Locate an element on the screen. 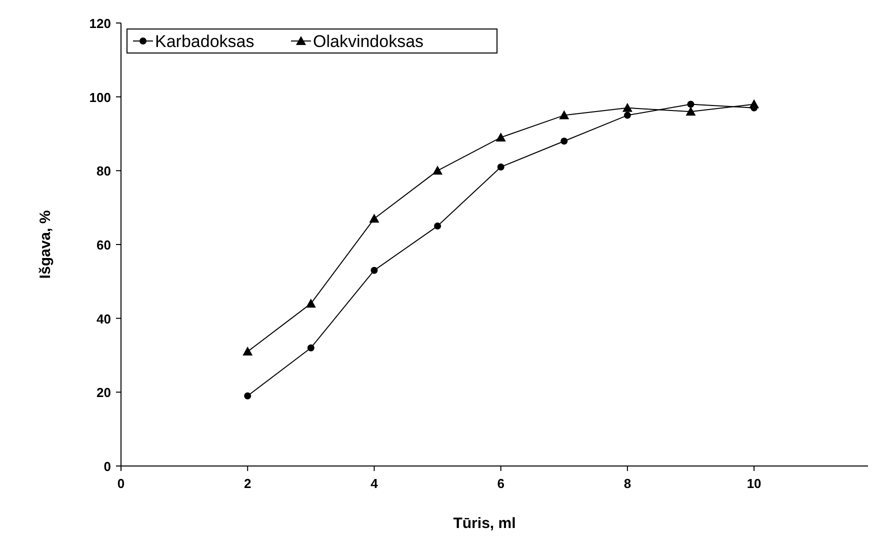  x-tick-label: 10 is located at coordinates (754, 483).